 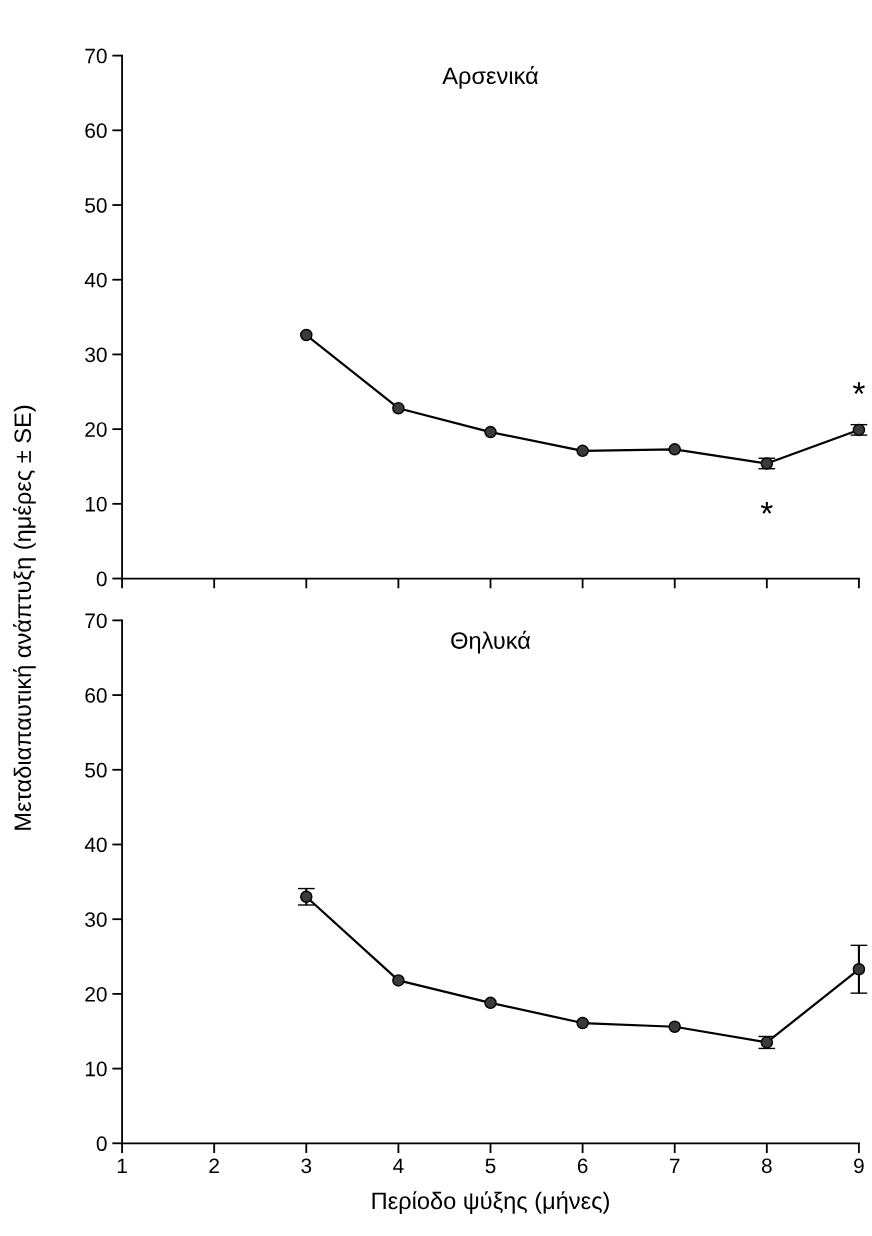 I want to click on x-axis-title: Περίοδο ψύξης (μήνες), so click(x=490, y=1202).